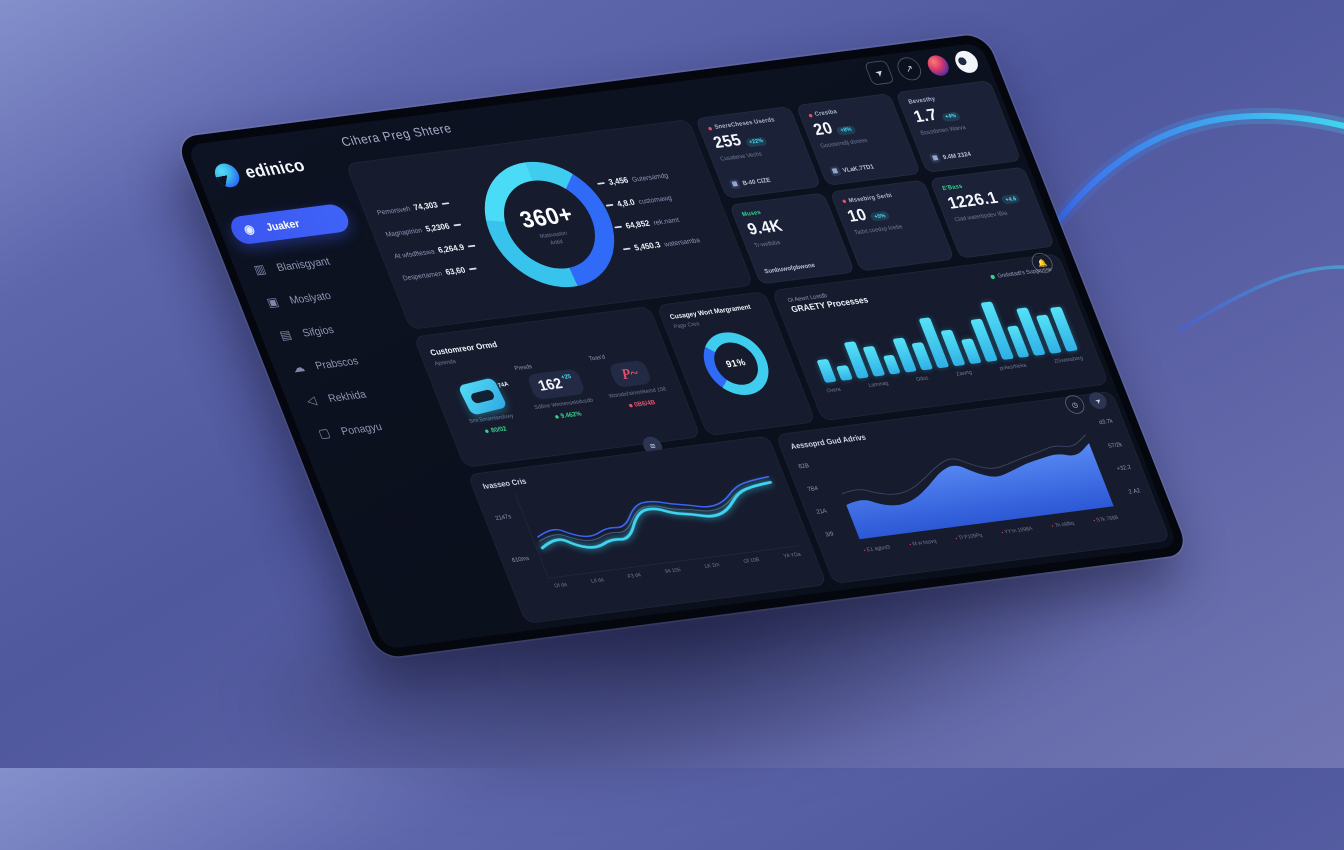 Image resolution: width=1344 pixels, height=850 pixels. Describe the element at coordinates (681, 241) in the screenshot. I see `stat-label: watersamba` at that location.